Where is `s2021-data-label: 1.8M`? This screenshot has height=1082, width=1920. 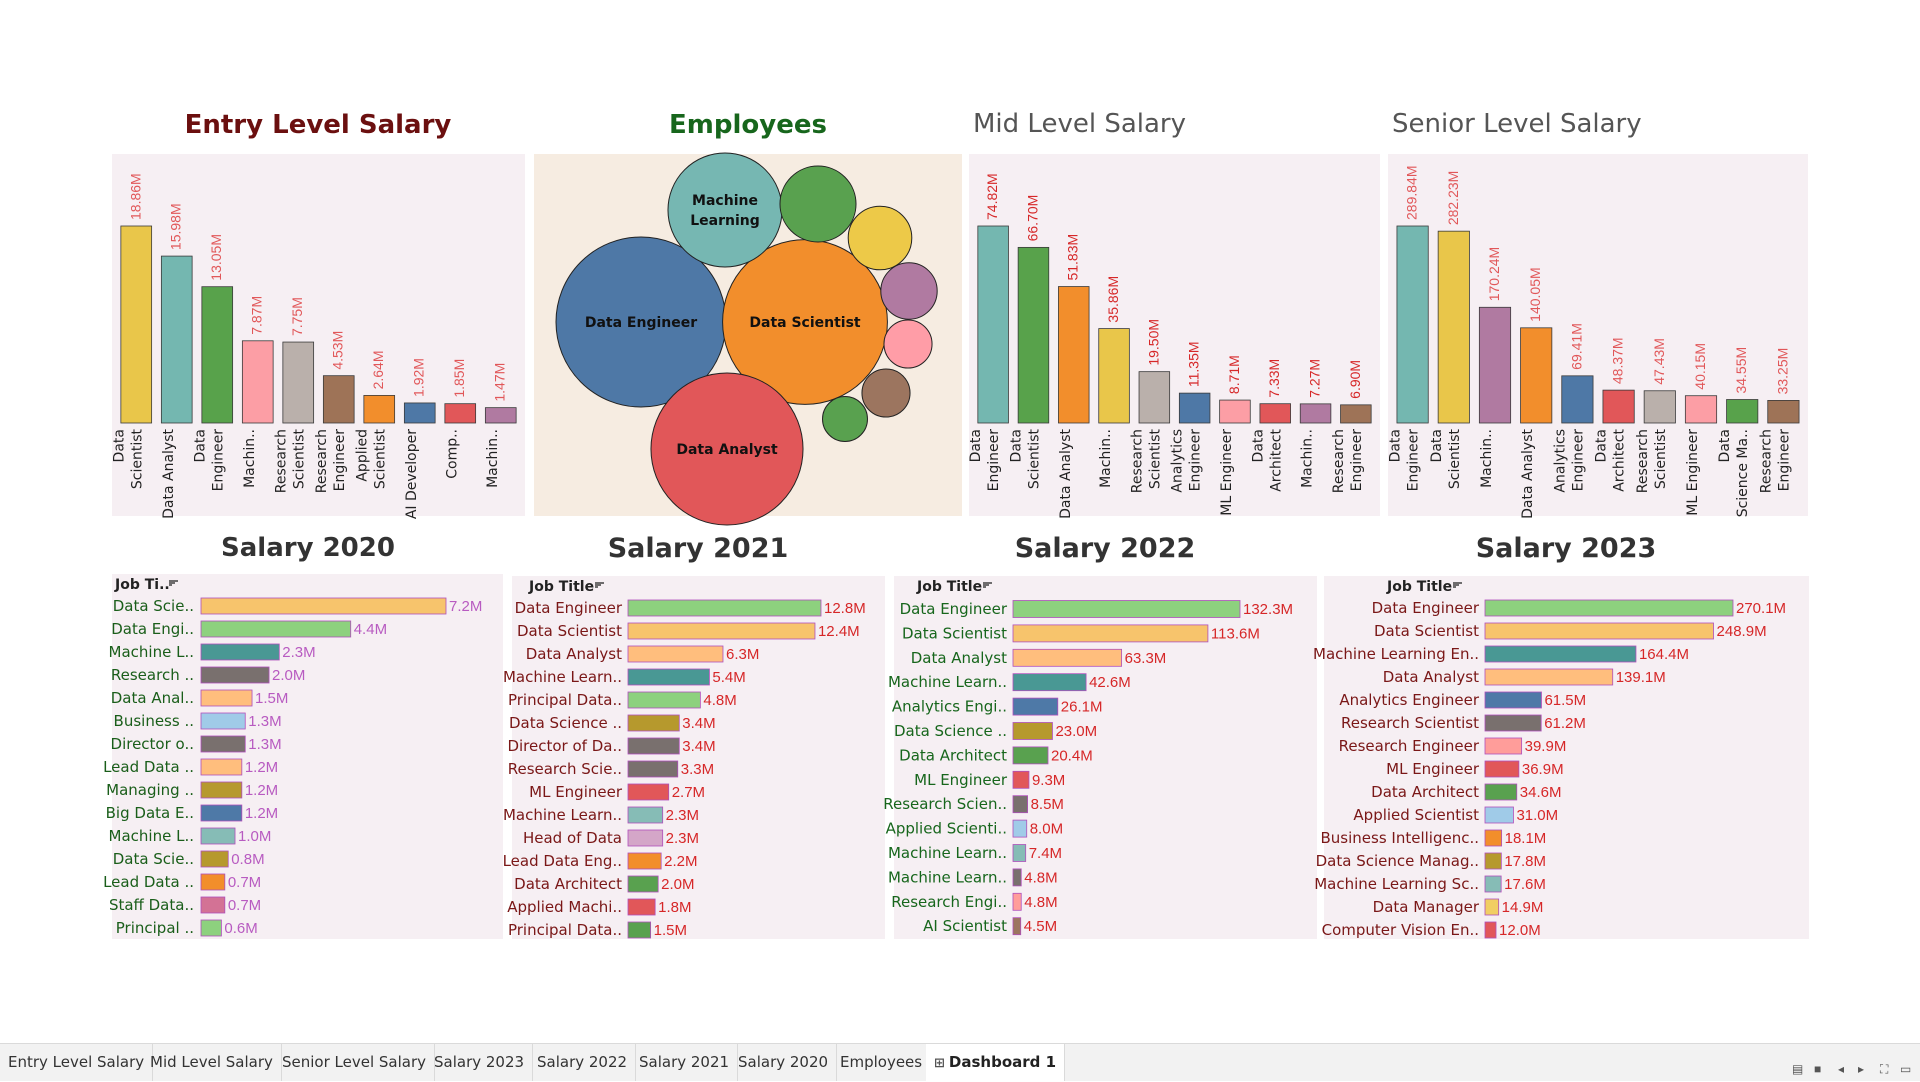
s2021-data-label: 1.8M is located at coordinates (674, 907).